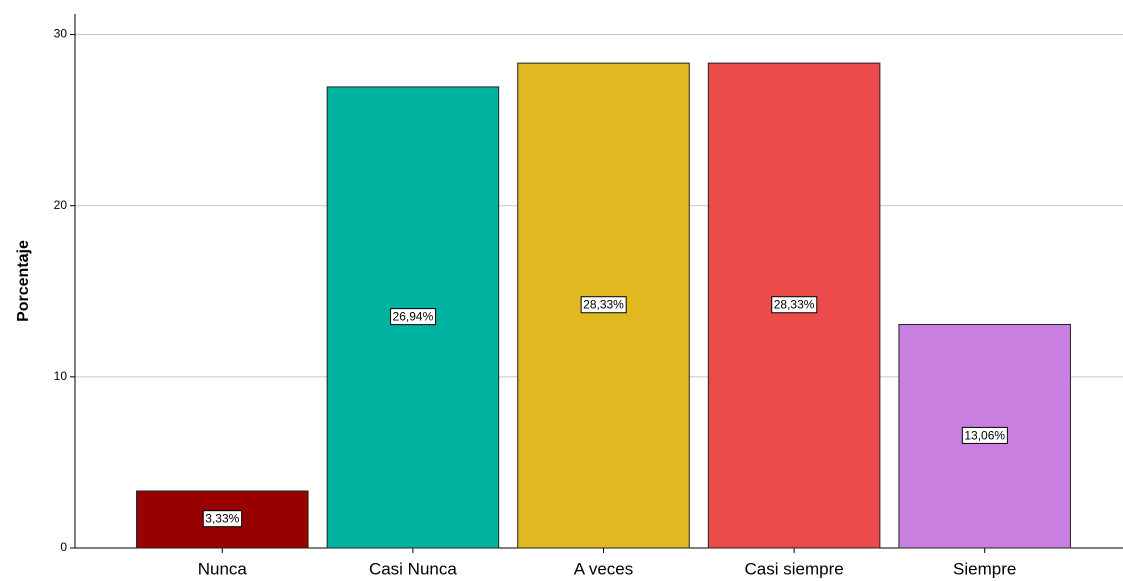 The height and width of the screenshot is (581, 1123). I want to click on x-tick-label: Casi Nunca, so click(413, 568).